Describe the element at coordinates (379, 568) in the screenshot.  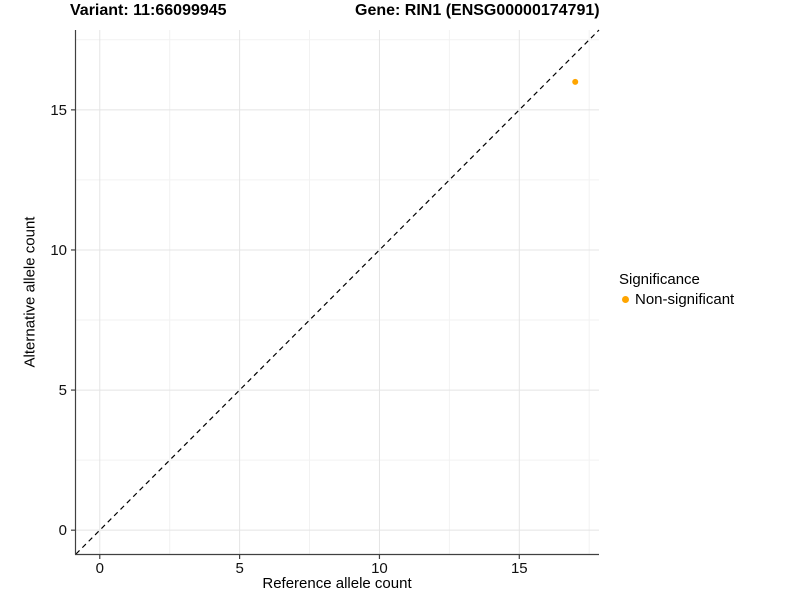
I see `x-tick-label: 10` at that location.